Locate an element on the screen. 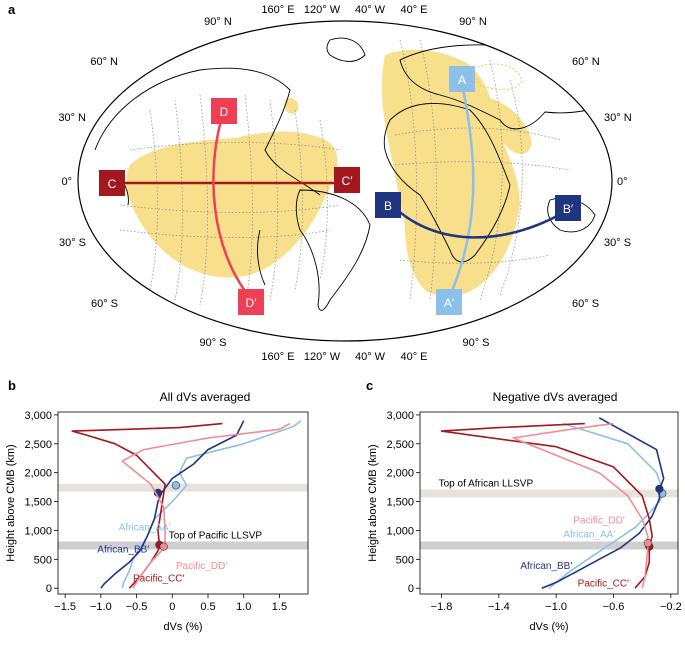  panel-b-series-label-2: Pacific_CC′ is located at coordinates (158, 578).